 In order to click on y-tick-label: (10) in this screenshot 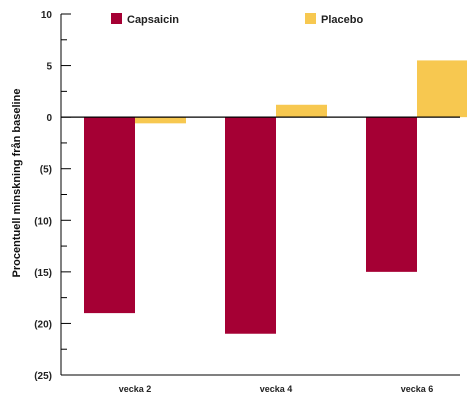, I will do `click(43, 221)`.